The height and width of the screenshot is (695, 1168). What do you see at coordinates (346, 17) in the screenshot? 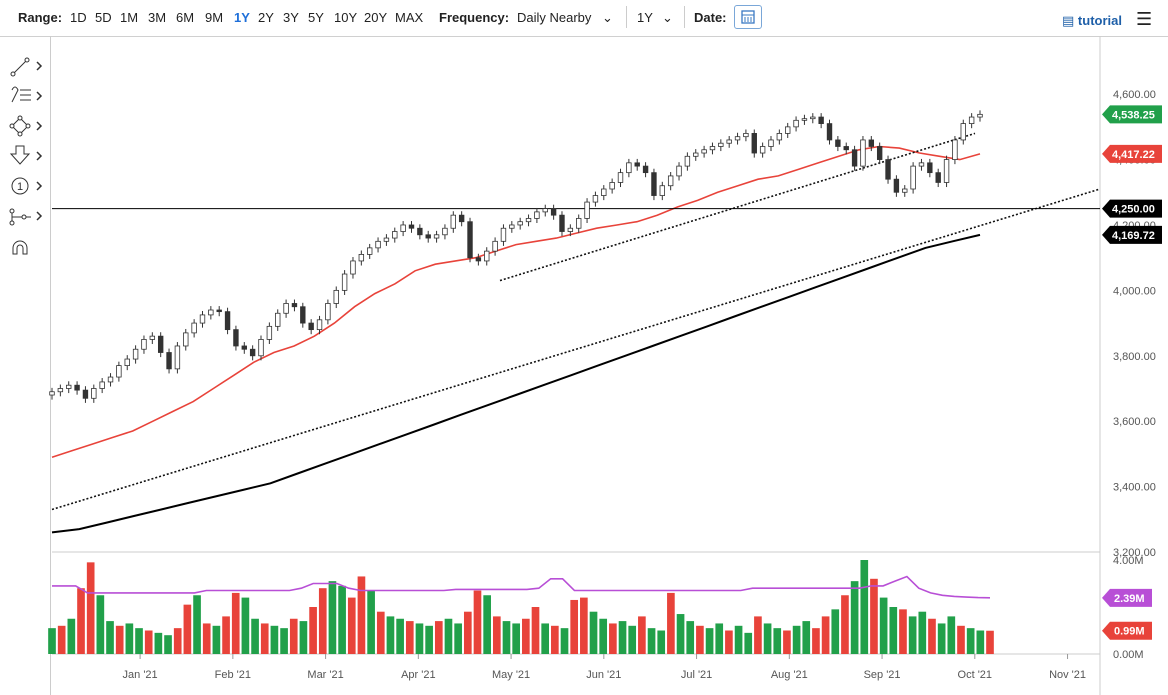
I see `range-10y-button: 10Y` at bounding box center [346, 17].